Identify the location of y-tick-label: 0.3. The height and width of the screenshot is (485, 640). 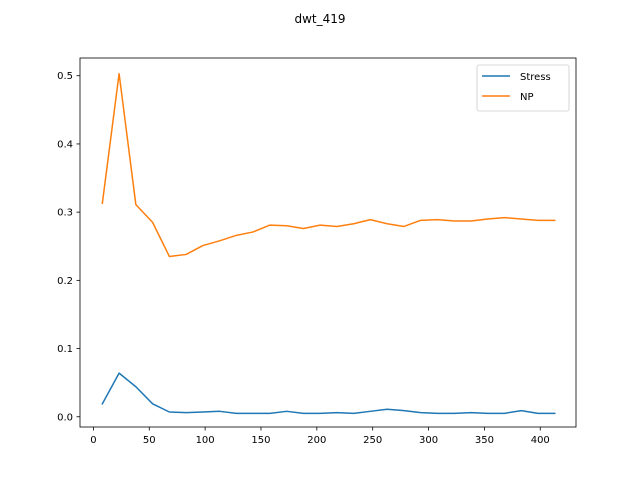
(65, 213).